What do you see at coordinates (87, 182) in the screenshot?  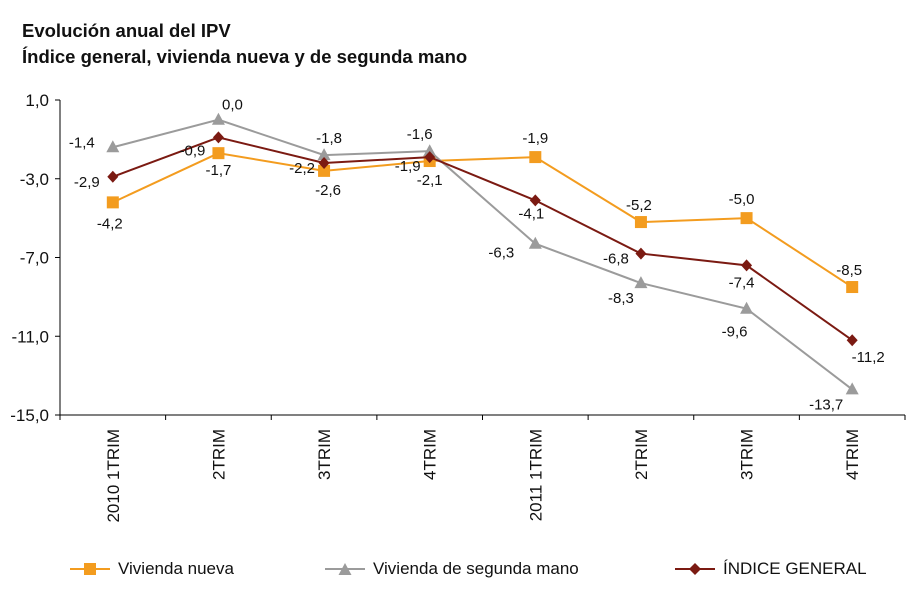 I see `data-label: -2,9` at bounding box center [87, 182].